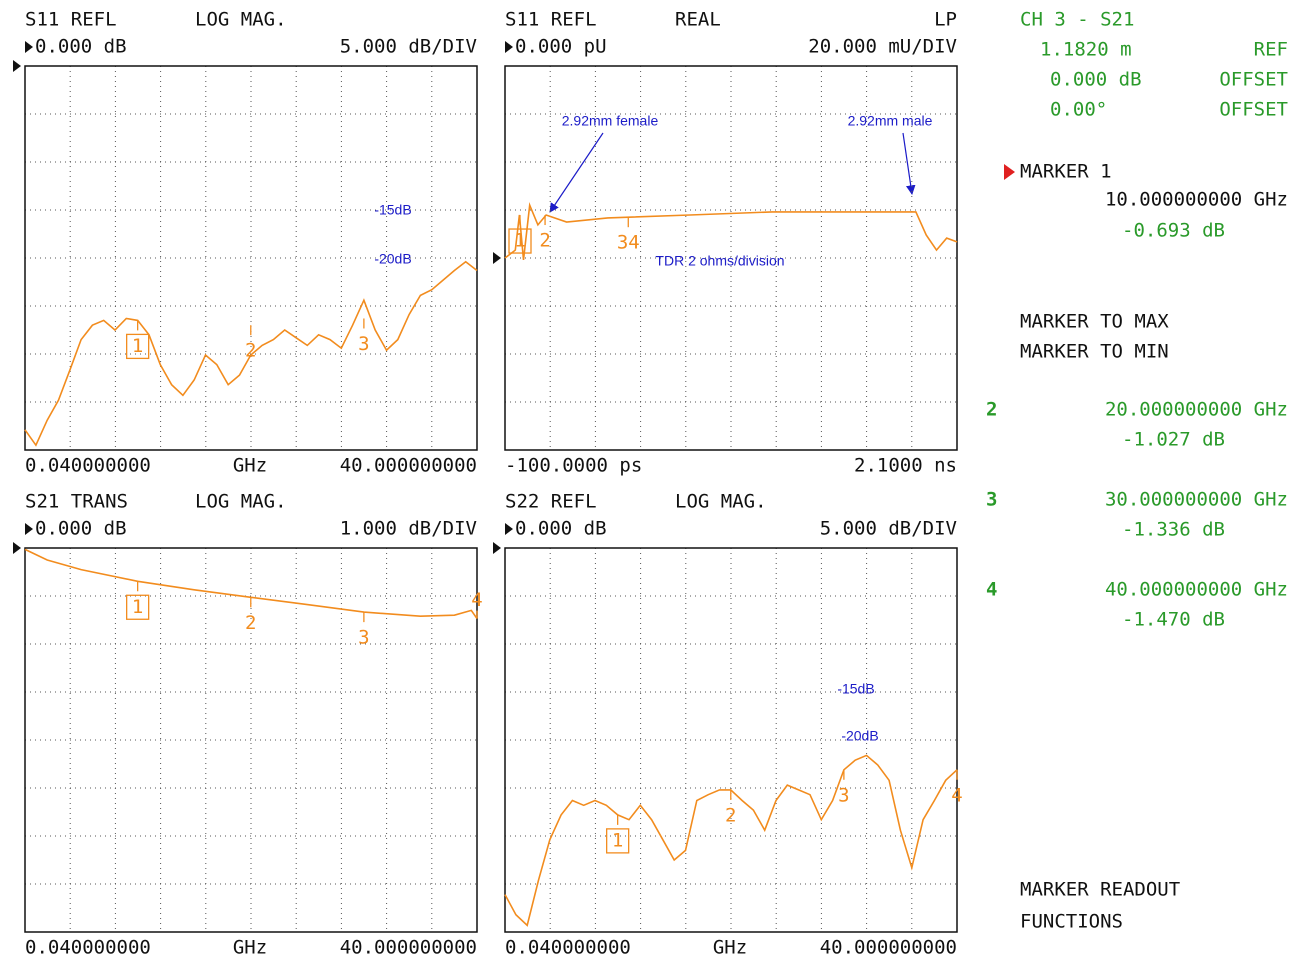 The height and width of the screenshot is (957, 1293). What do you see at coordinates (719, 261) in the screenshot?
I see `annotation: TDR 2 ohms/division` at bounding box center [719, 261].